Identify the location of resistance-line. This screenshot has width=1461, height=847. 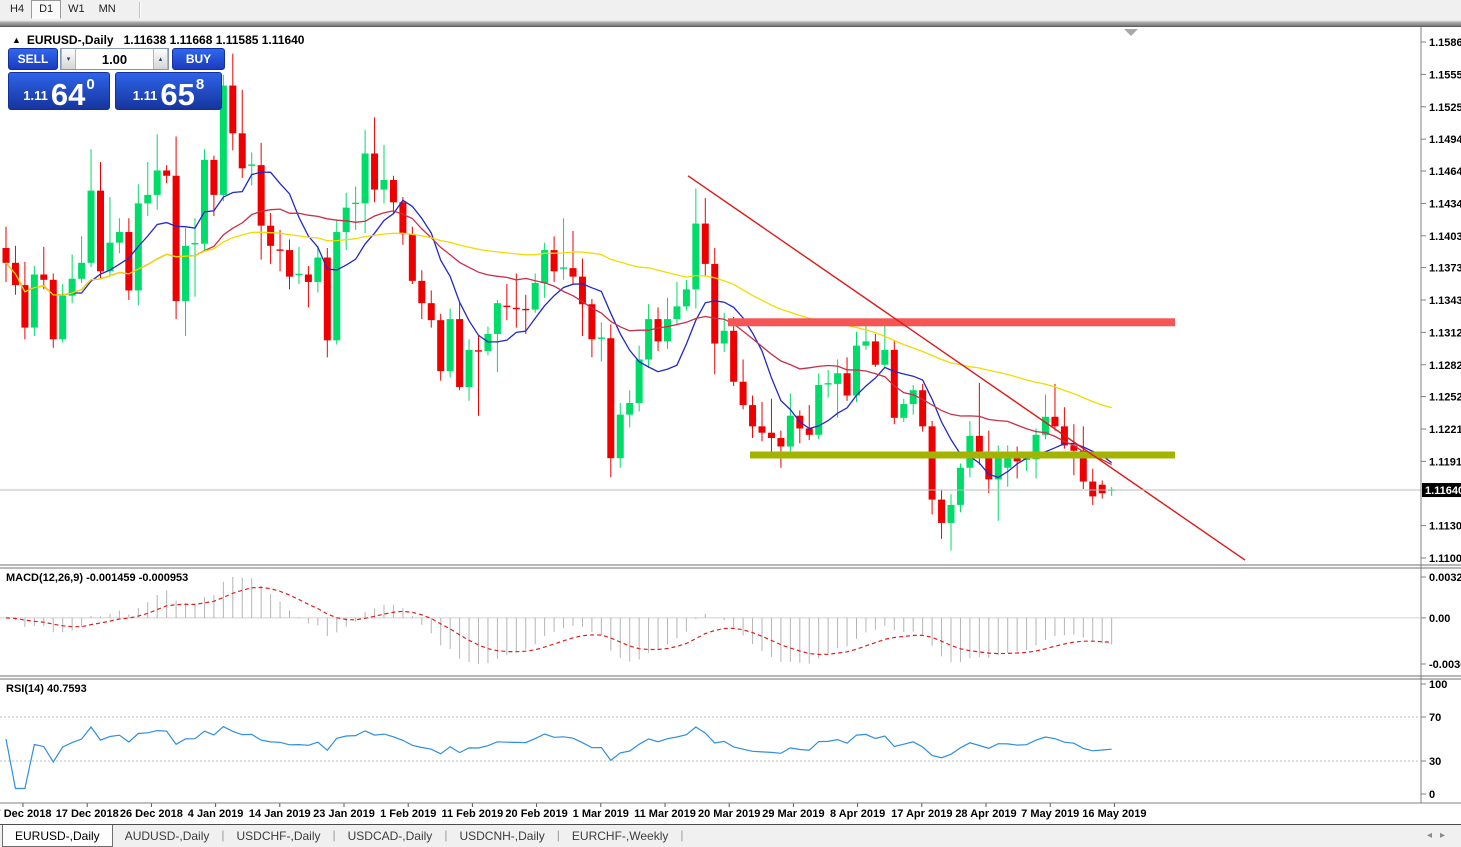
(951, 322).